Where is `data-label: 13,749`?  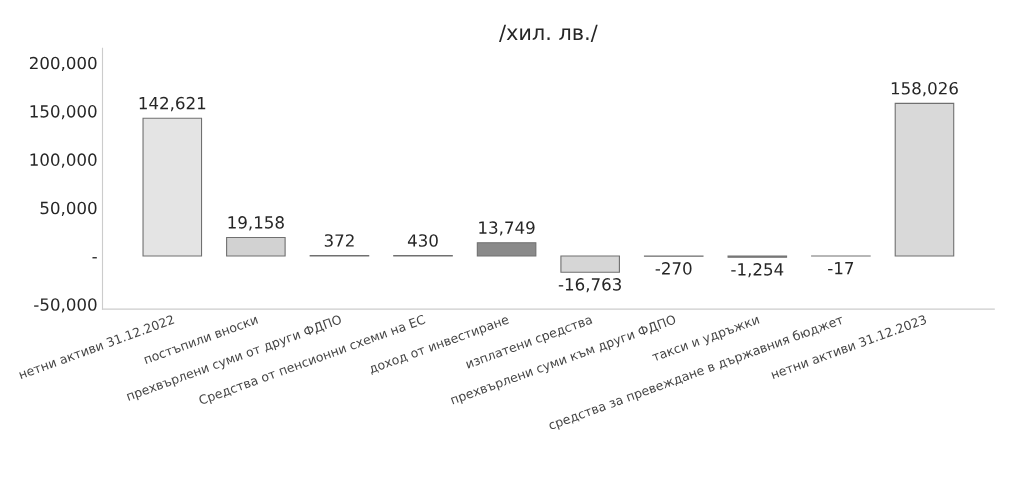
data-label: 13,749 is located at coordinates (507, 228).